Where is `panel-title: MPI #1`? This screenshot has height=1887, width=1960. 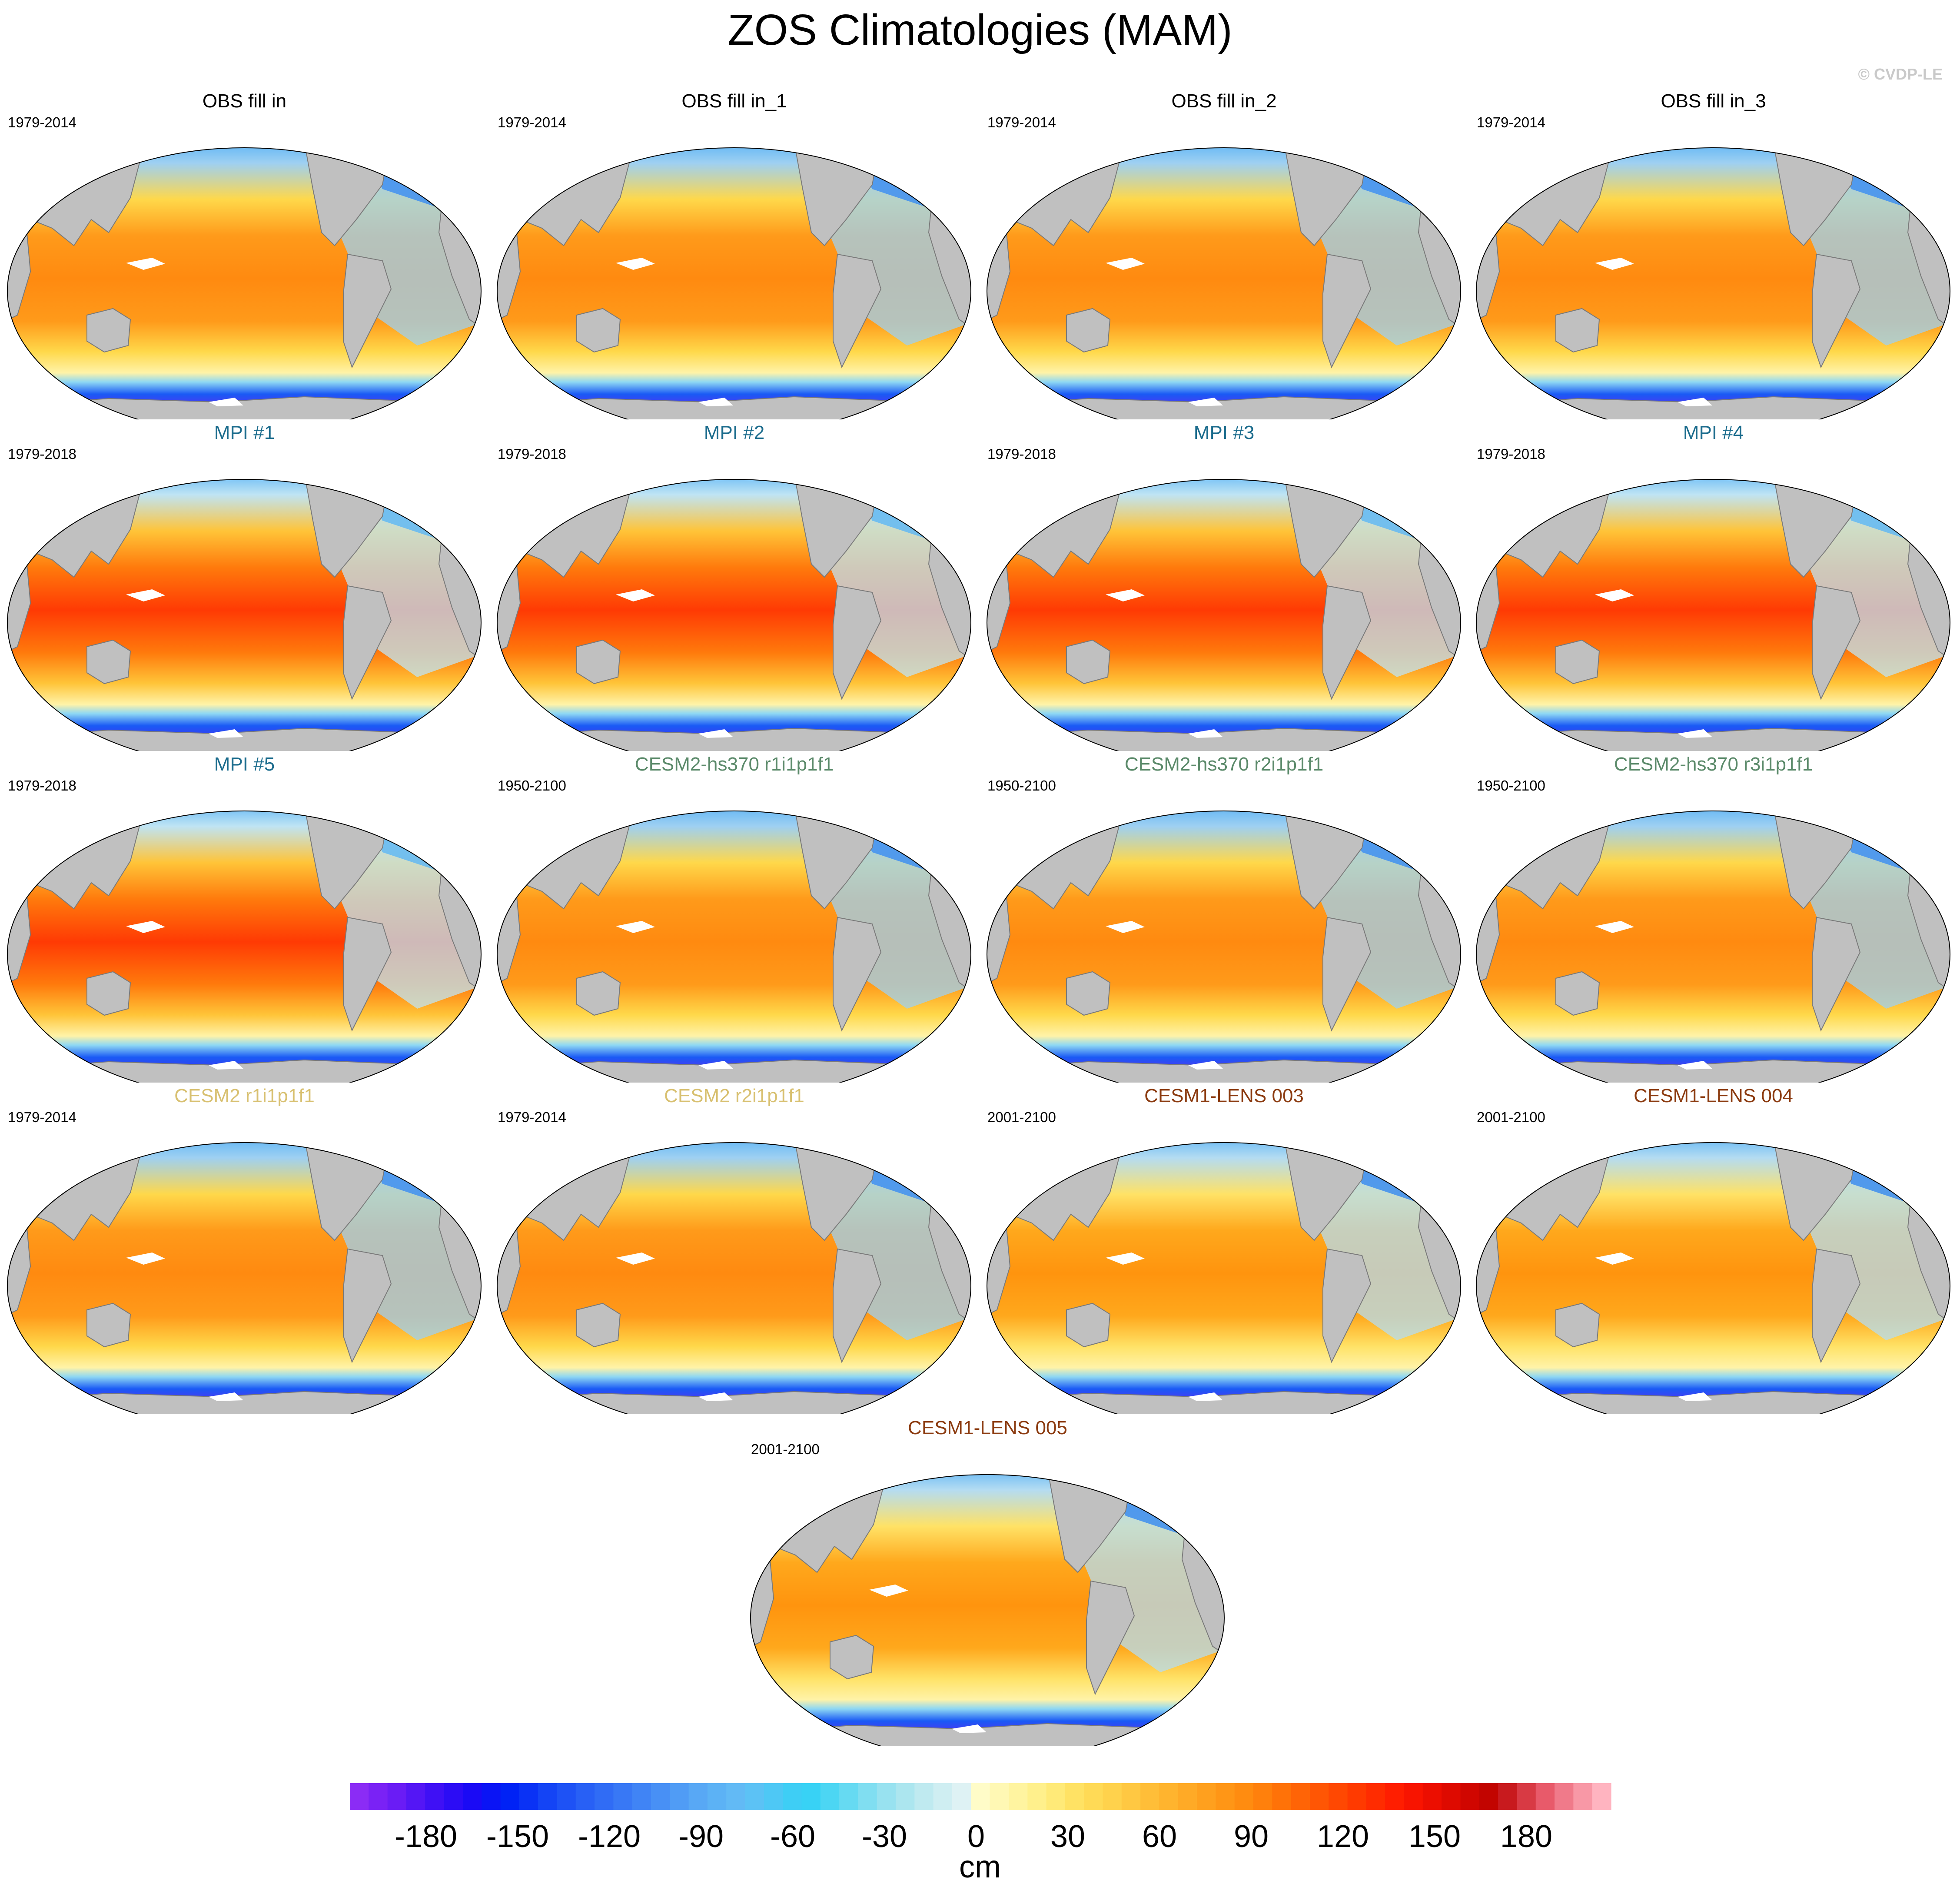
panel-title: MPI #1 is located at coordinates (244, 432).